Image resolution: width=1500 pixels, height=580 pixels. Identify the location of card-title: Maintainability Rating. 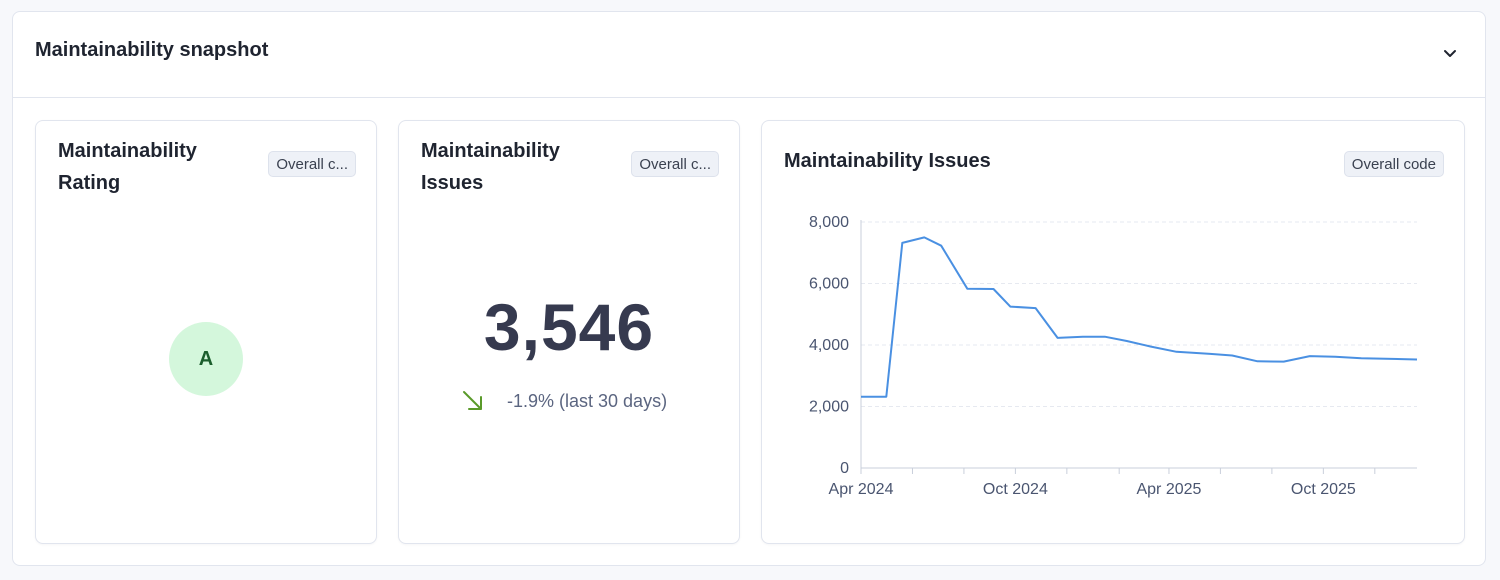
(127, 167).